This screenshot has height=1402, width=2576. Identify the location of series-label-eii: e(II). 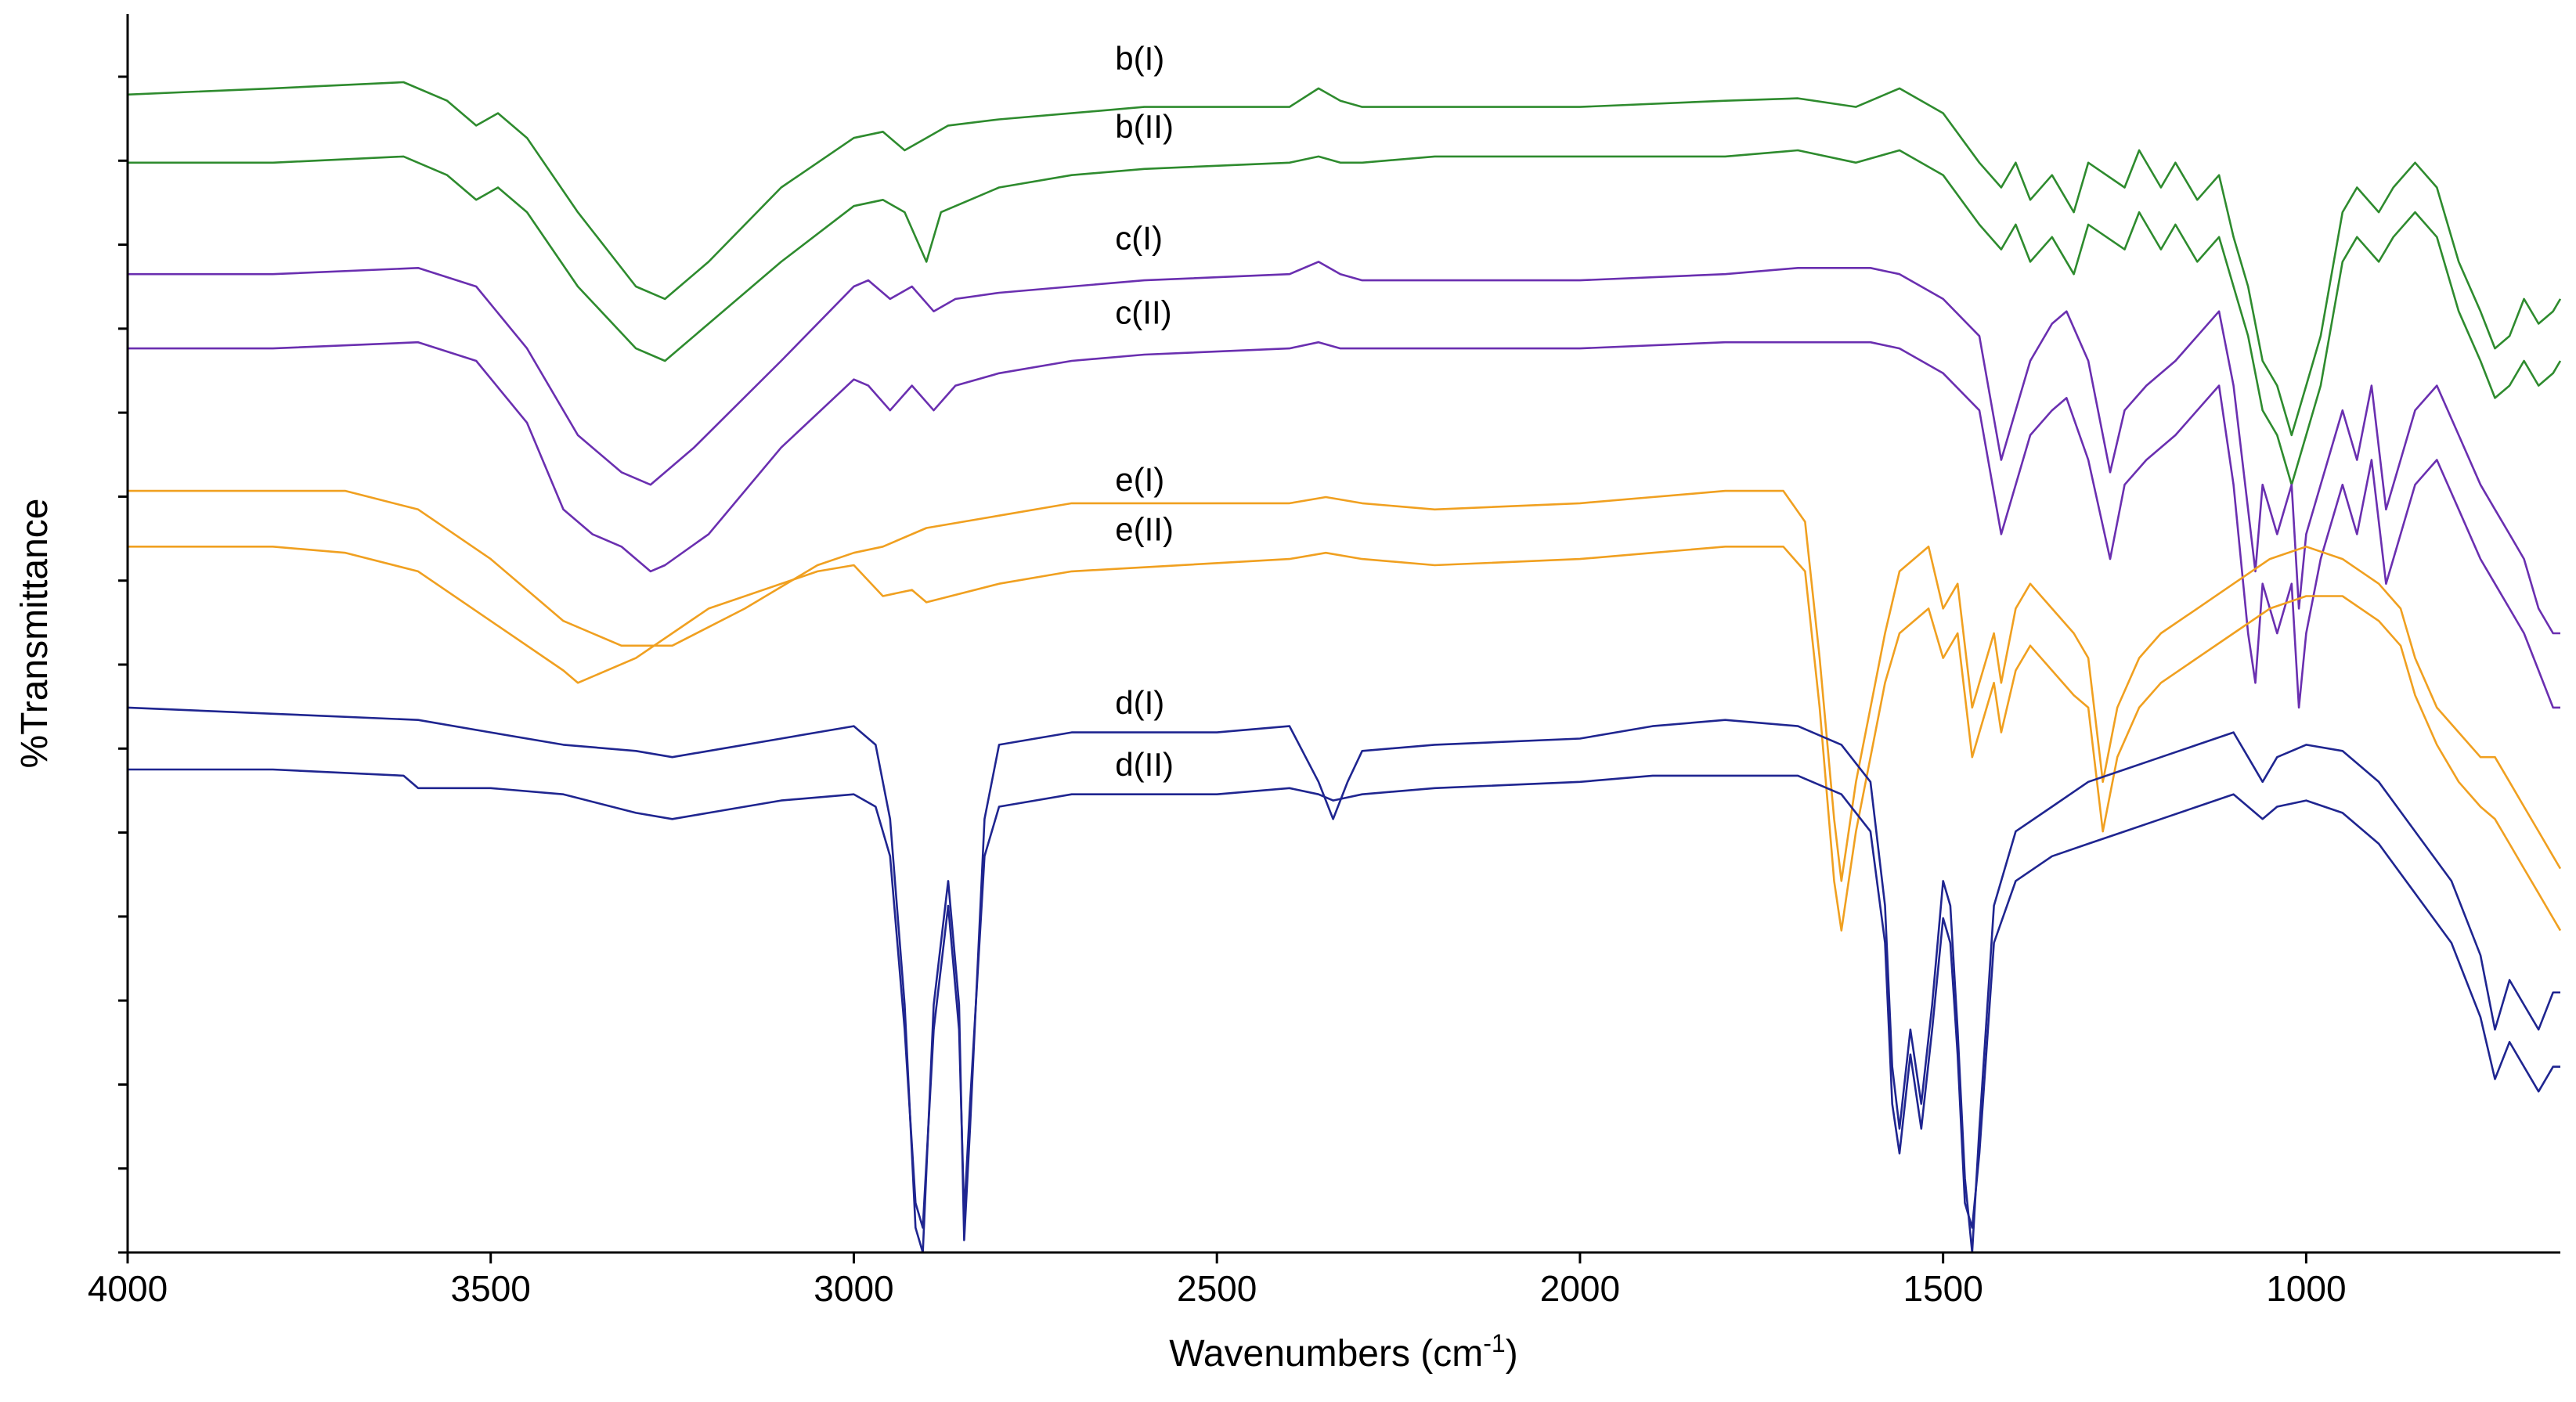
(1145, 528).